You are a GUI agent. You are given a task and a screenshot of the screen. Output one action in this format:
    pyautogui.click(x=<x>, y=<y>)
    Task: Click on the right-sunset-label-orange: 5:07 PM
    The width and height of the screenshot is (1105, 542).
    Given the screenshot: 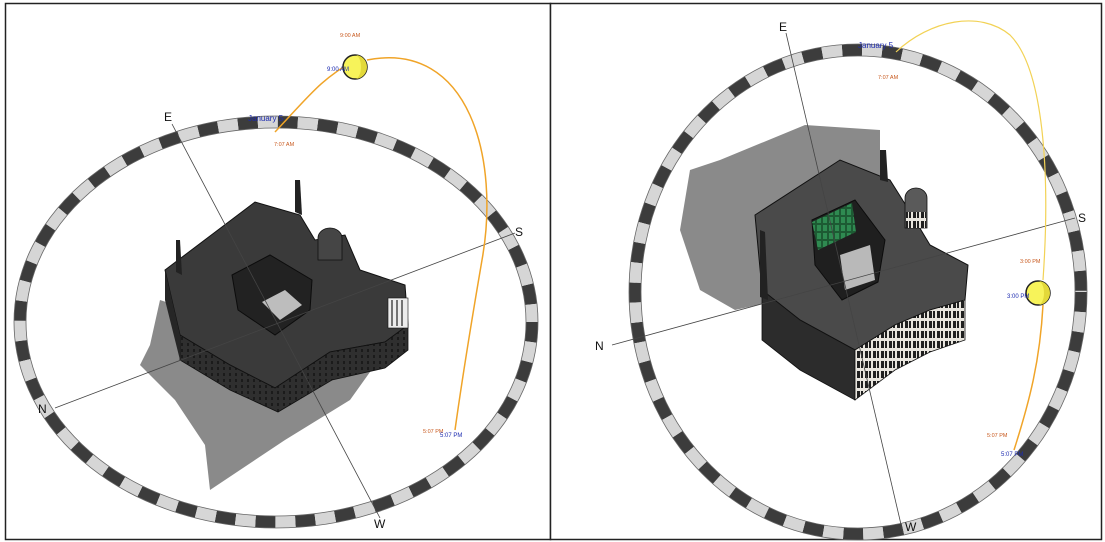 What is the action you would take?
    pyautogui.click(x=997, y=436)
    